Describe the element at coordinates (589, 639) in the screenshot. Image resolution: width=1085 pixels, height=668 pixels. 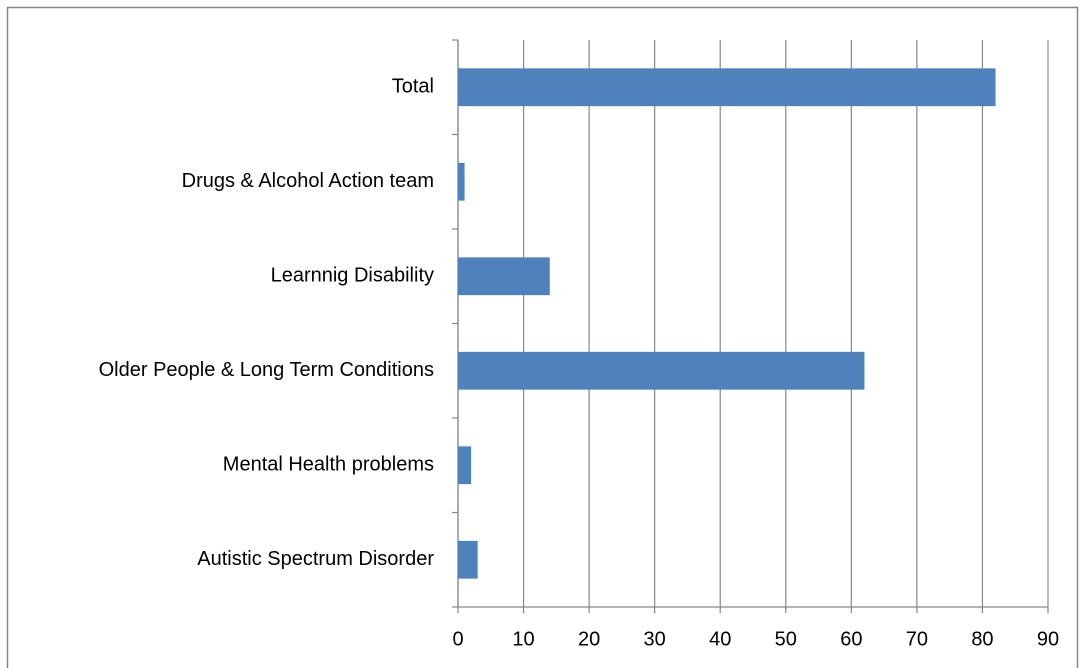
I see `x-tick-label: 20` at that location.